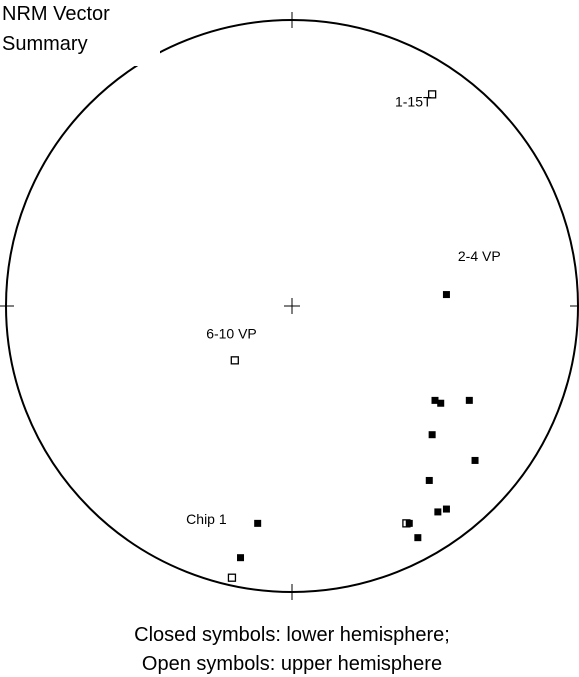 The height and width of the screenshot is (677, 579). Describe the element at coordinates (292, 635) in the screenshot. I see `caption: Closed symbols: lower hemisphere;` at that location.